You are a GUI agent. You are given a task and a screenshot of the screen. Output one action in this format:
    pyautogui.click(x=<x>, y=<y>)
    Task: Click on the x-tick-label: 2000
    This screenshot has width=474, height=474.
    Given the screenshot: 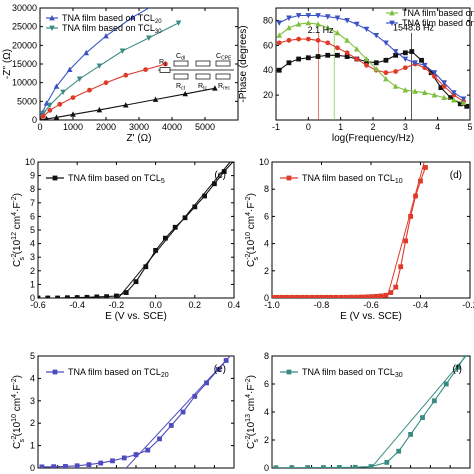 What is the action you would take?
    pyautogui.click(x=106, y=127)
    